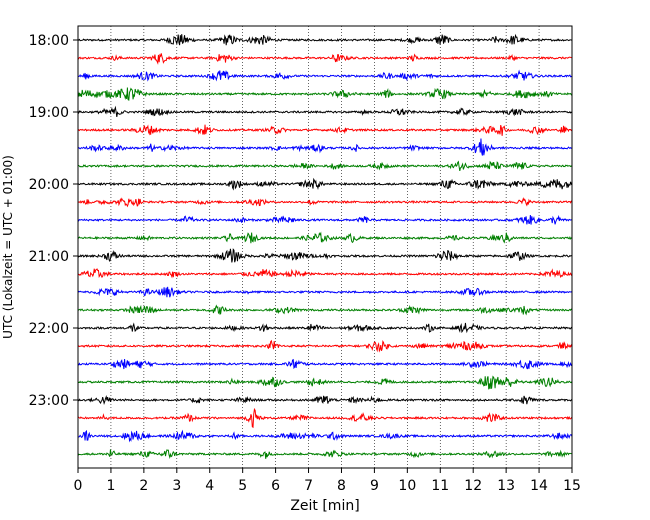 The image size is (650, 520). Describe the element at coordinates (374, 486) in the screenshot. I see `x-tick-label: 9` at that location.